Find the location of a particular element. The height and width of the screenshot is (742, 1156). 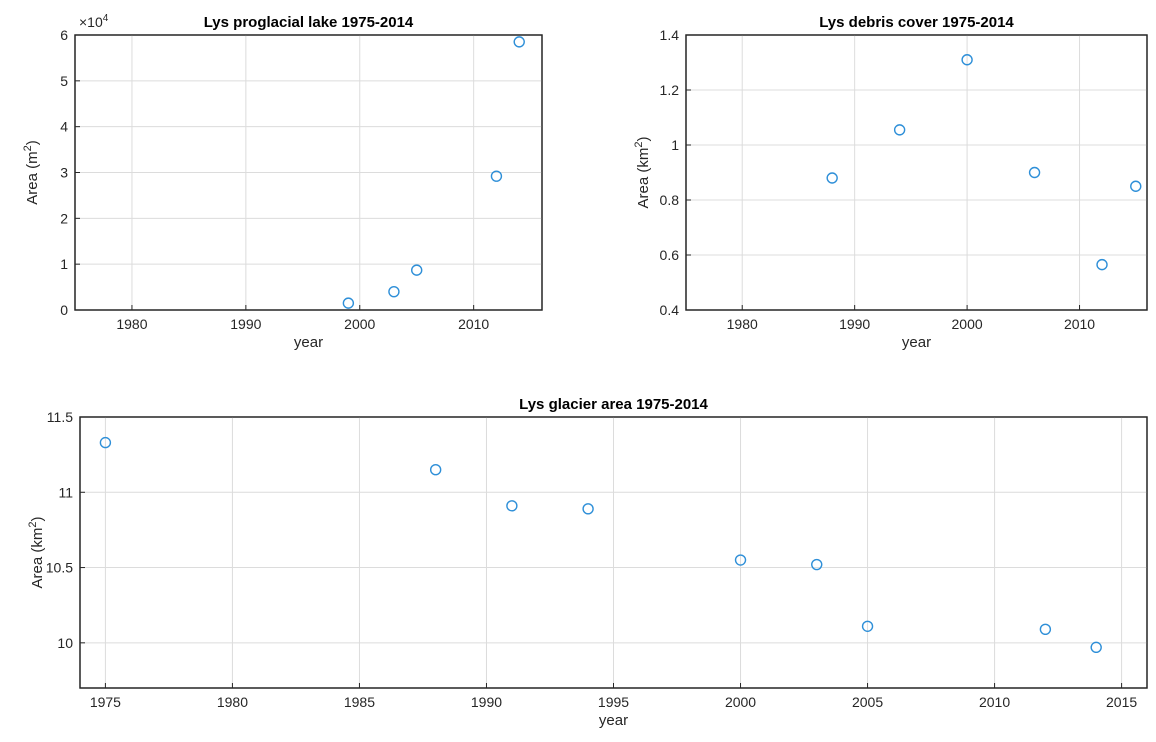

y-tick-label: 1.2 is located at coordinates (670, 90).